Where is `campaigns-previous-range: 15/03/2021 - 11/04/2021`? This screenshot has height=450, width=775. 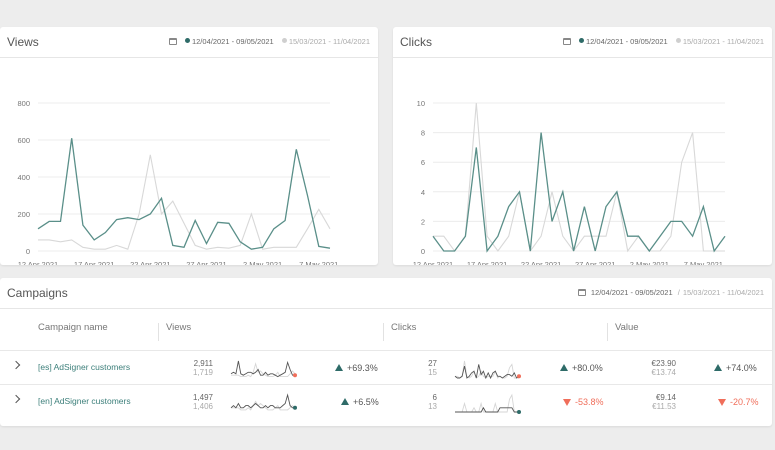 campaigns-previous-range: 15/03/2021 - 11/04/2021 is located at coordinates (723, 292).